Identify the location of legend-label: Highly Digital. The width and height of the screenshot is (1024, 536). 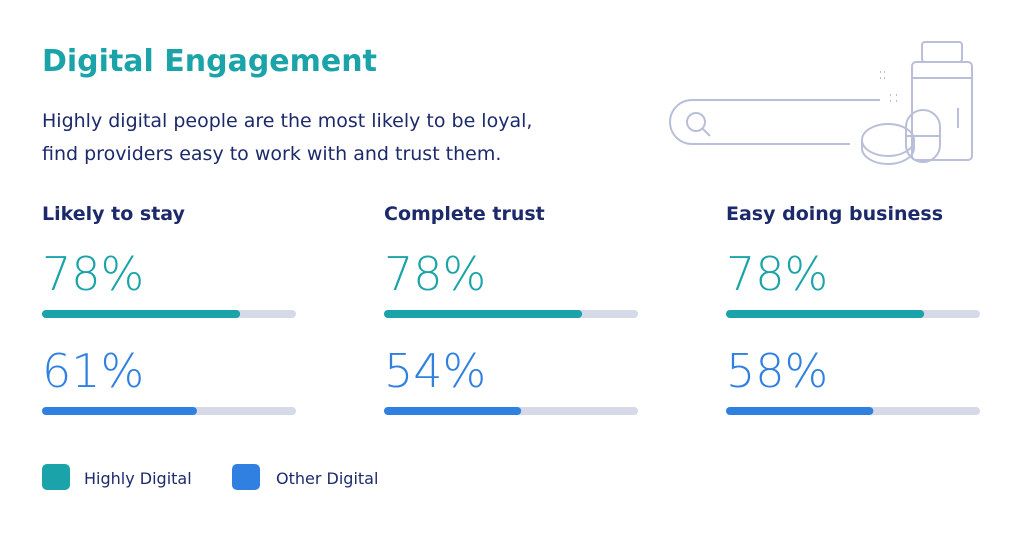
(138, 478).